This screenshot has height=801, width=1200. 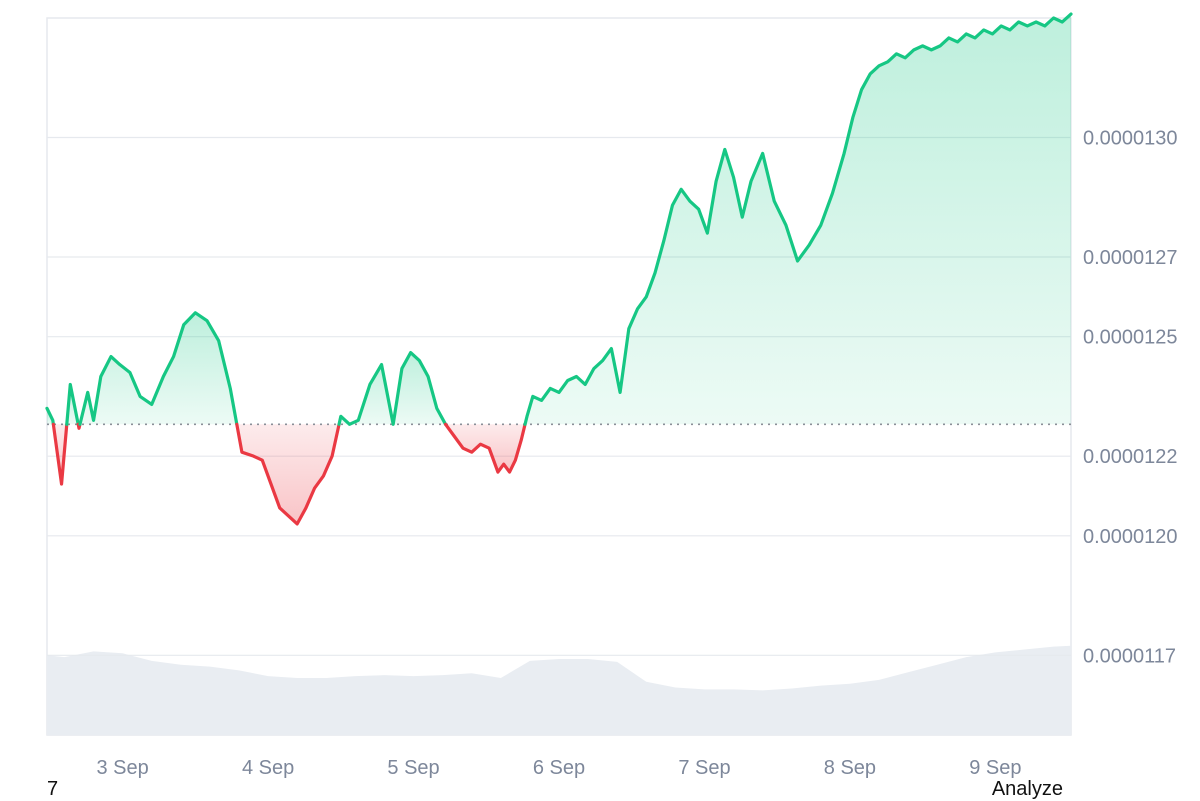 I want to click on footer-left-text: 7, so click(x=53, y=789).